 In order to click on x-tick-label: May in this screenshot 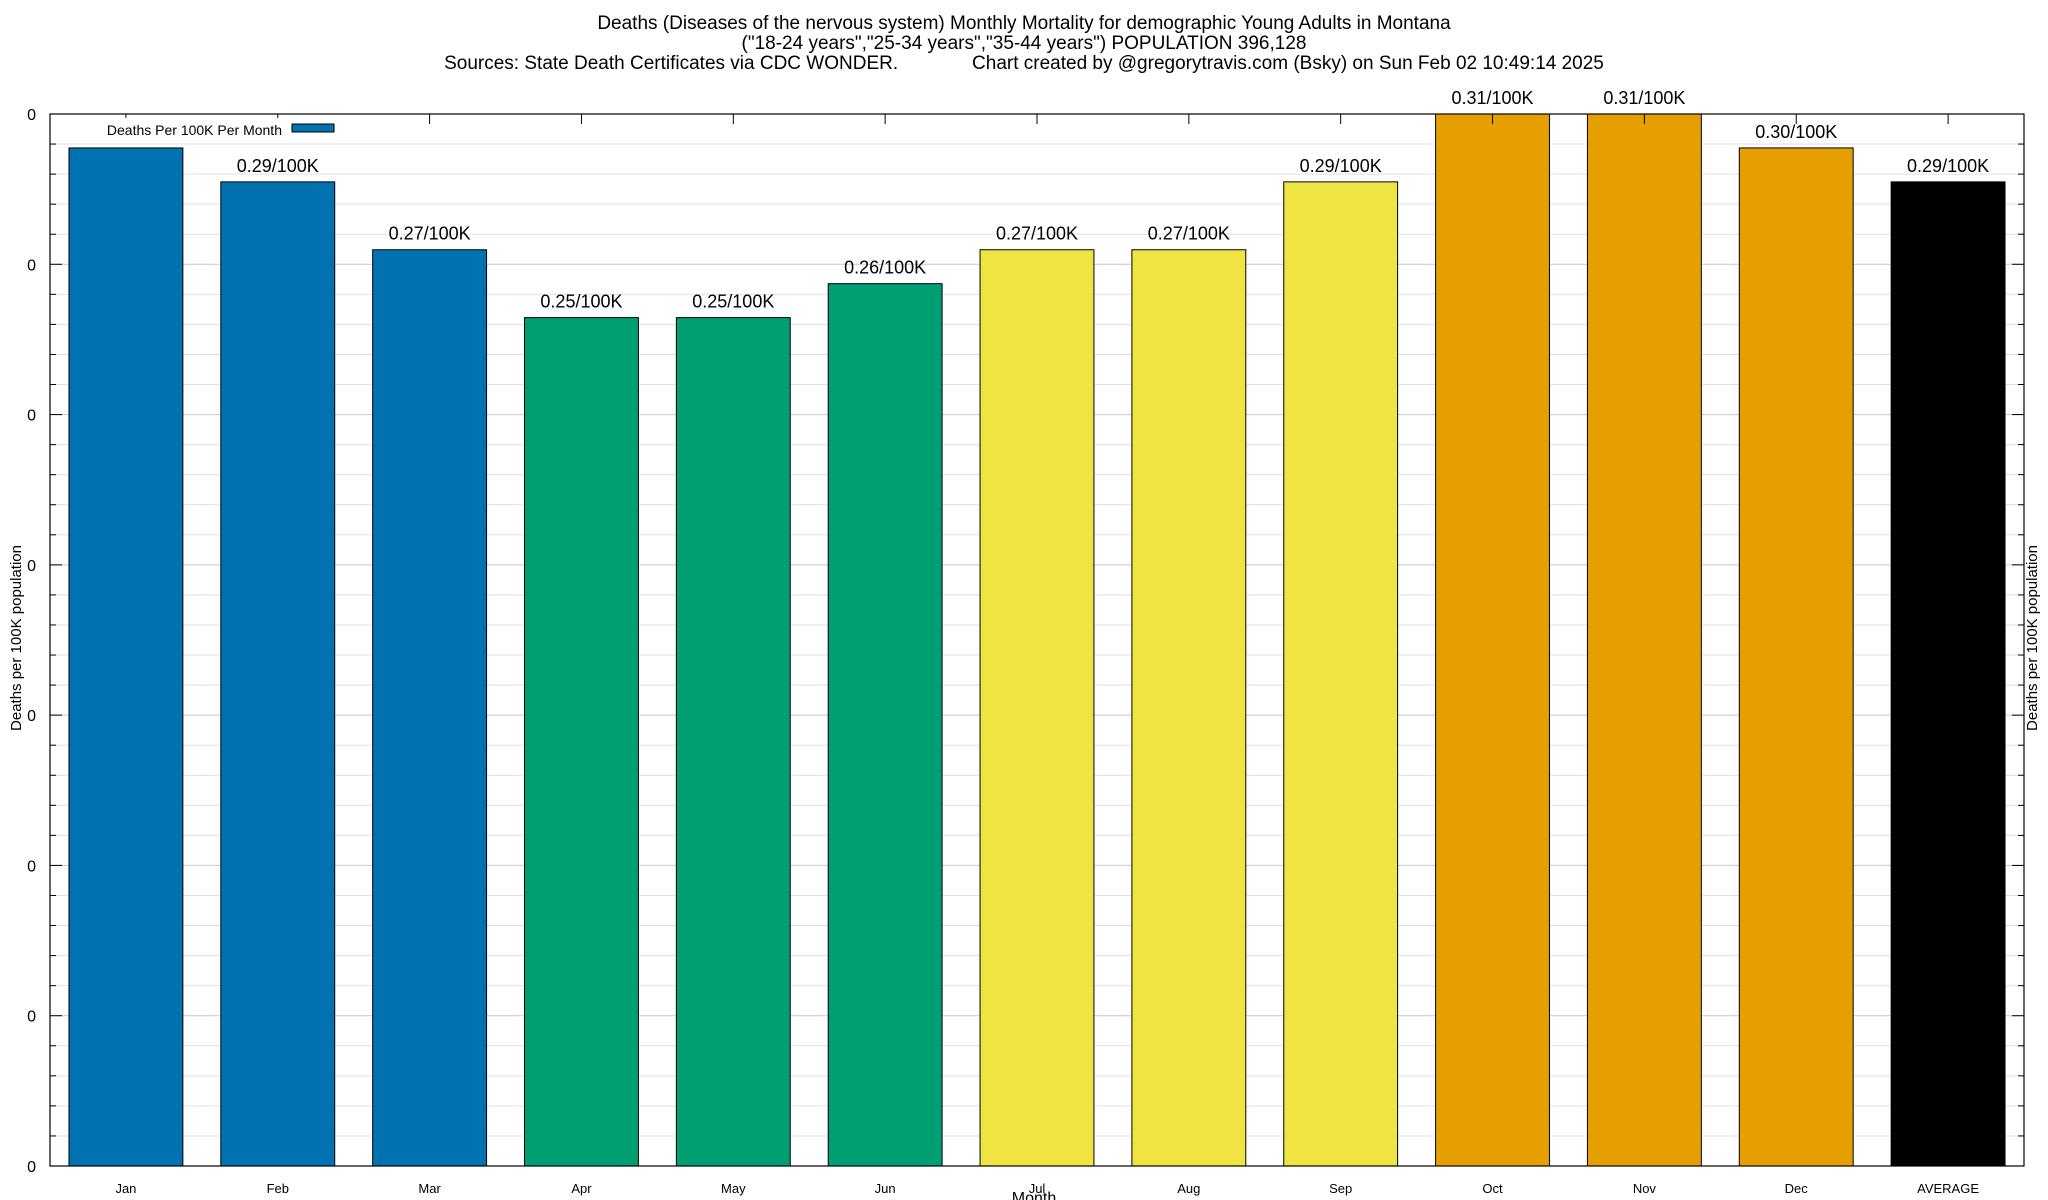, I will do `click(733, 1188)`.